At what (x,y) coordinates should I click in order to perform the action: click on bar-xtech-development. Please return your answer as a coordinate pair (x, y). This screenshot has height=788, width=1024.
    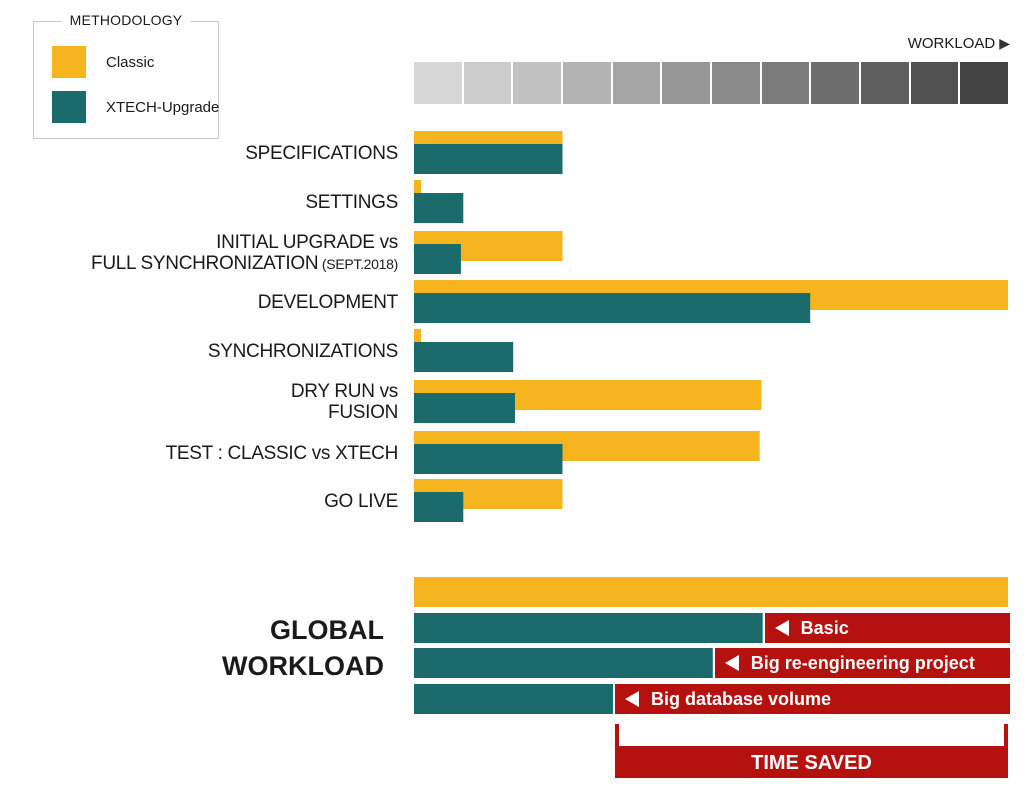
    Looking at the image, I should click on (612, 308).